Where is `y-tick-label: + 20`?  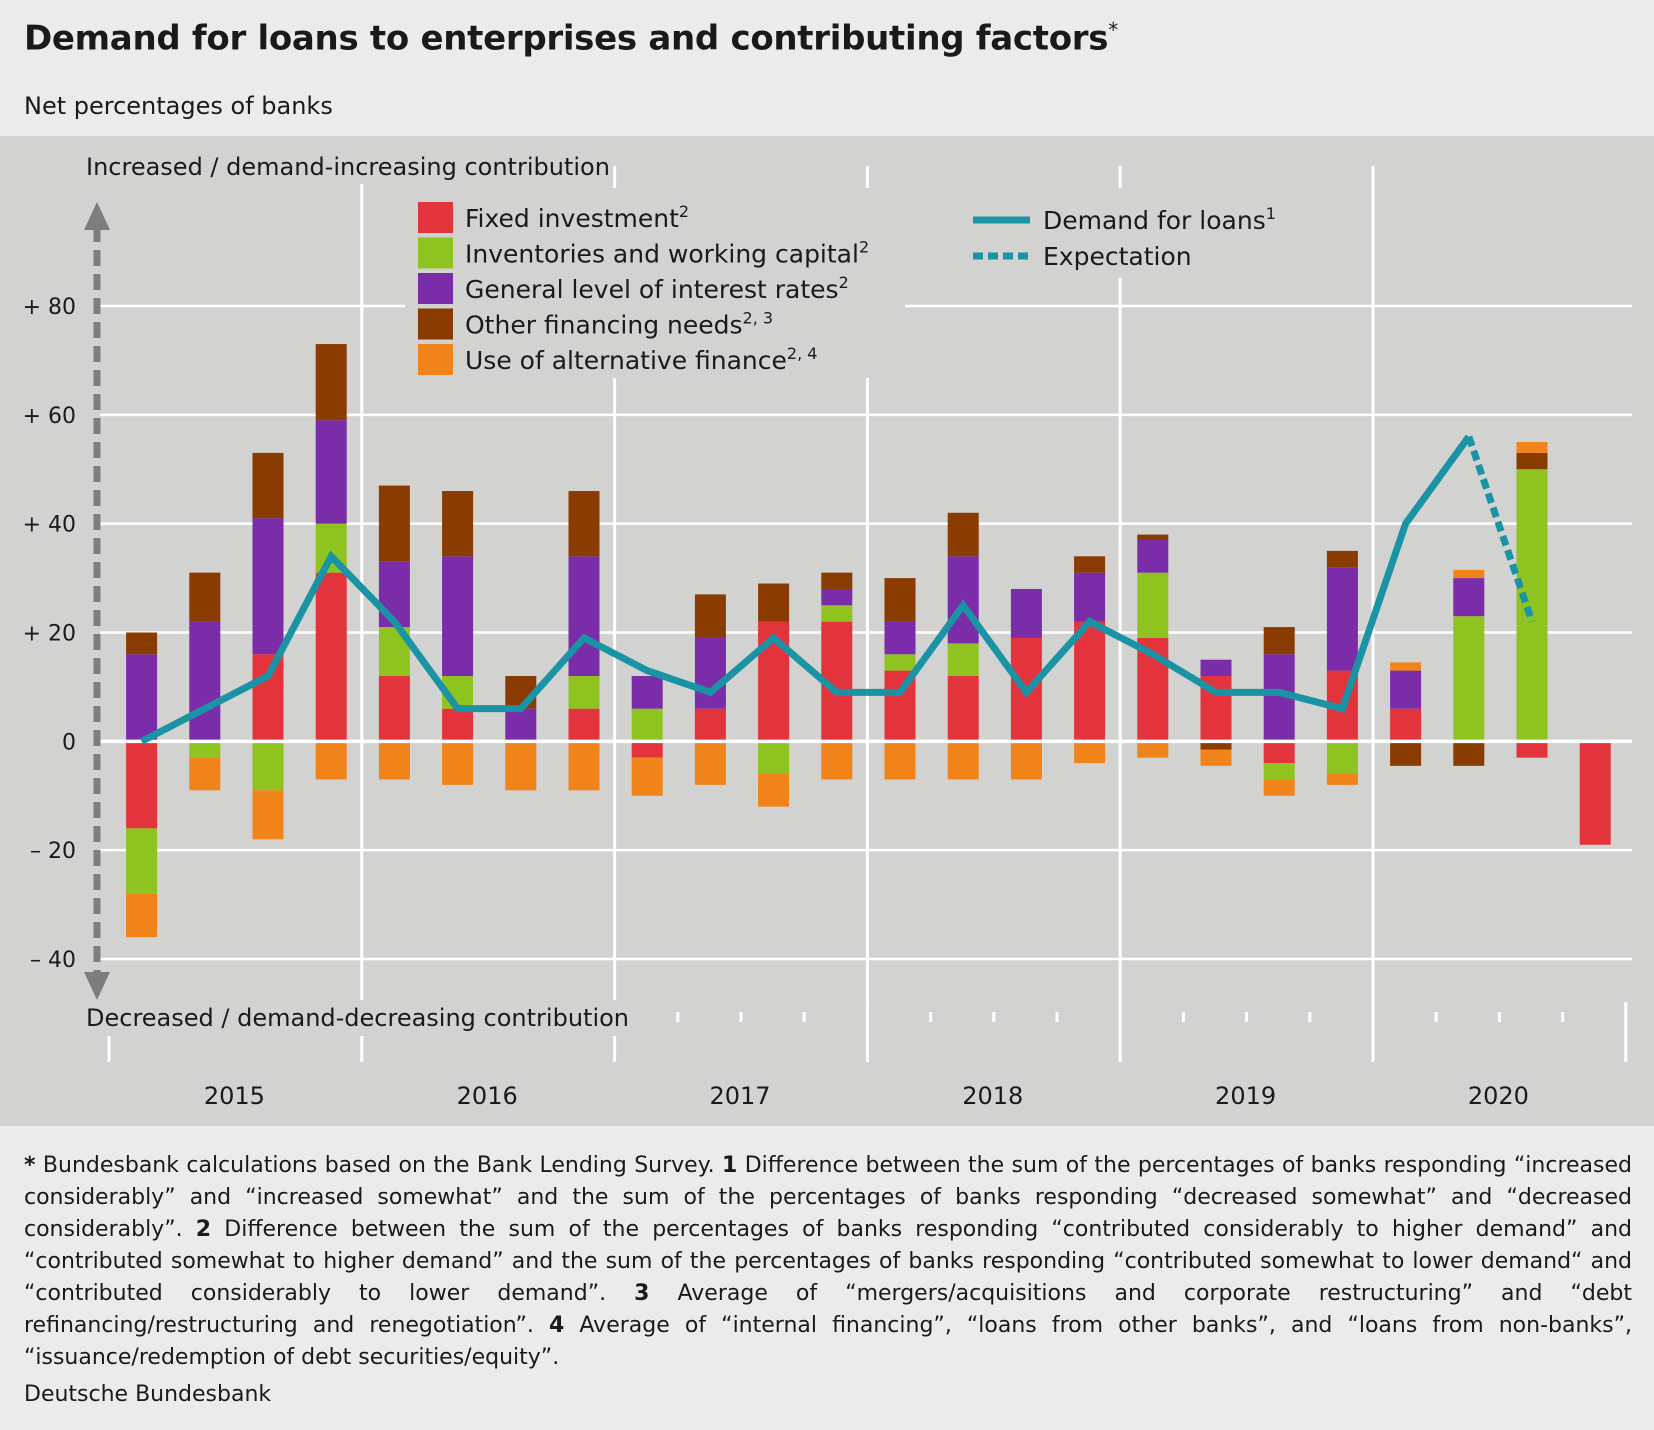
y-tick-label: + 20 is located at coordinates (49, 634).